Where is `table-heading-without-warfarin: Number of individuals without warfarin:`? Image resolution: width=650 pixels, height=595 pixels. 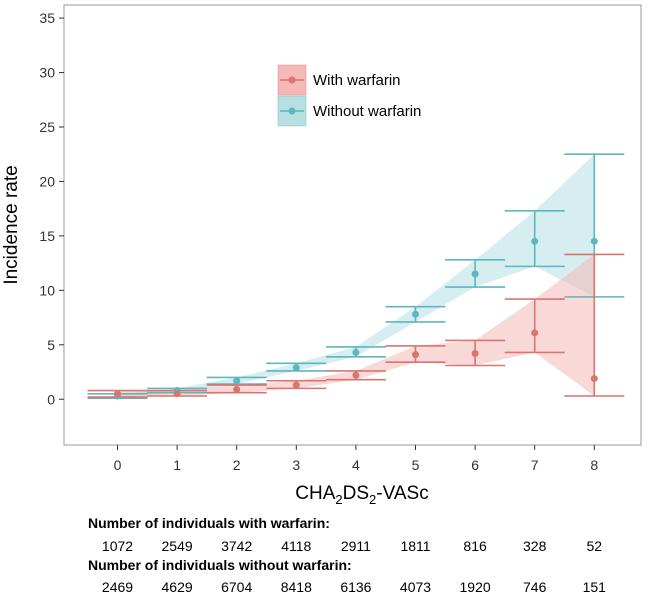 table-heading-without-warfarin: Number of individuals without warfarin: is located at coordinates (220, 565).